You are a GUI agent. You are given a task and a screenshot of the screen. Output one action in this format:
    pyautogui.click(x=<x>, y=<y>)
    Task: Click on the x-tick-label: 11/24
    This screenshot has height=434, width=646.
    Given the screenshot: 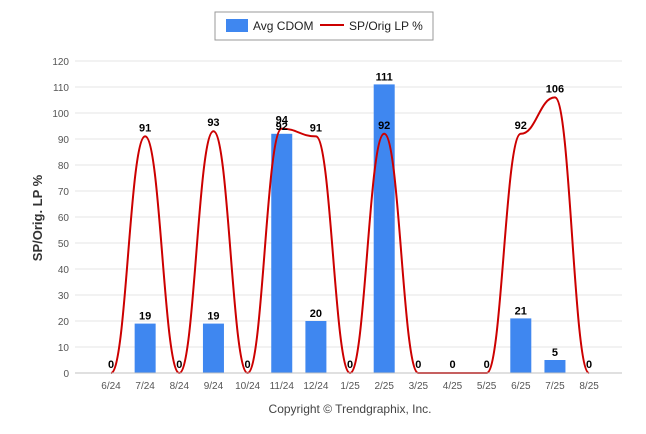 What is the action you would take?
    pyautogui.click(x=282, y=386)
    